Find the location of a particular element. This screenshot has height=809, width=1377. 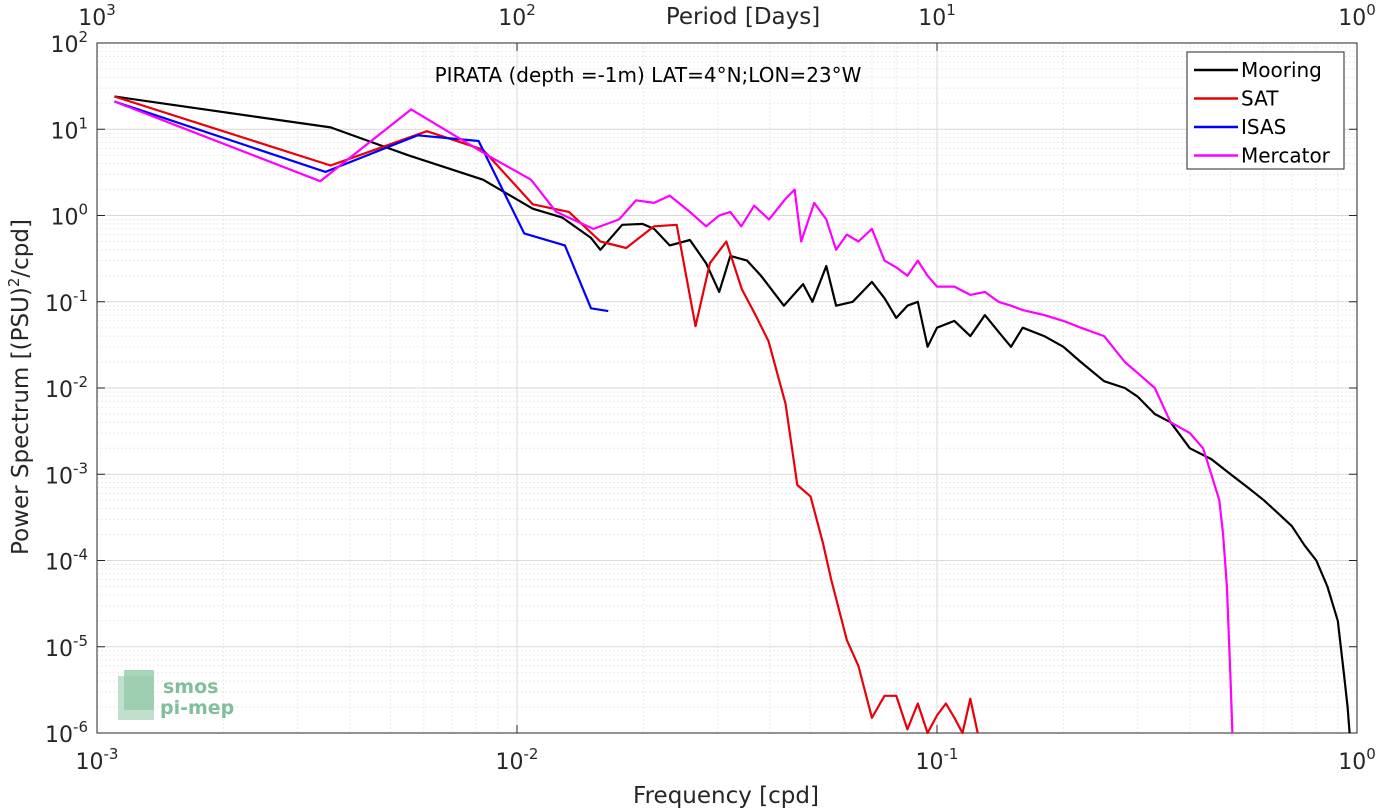

y-tick-label-exponent: -2 is located at coordinates (80, 382).